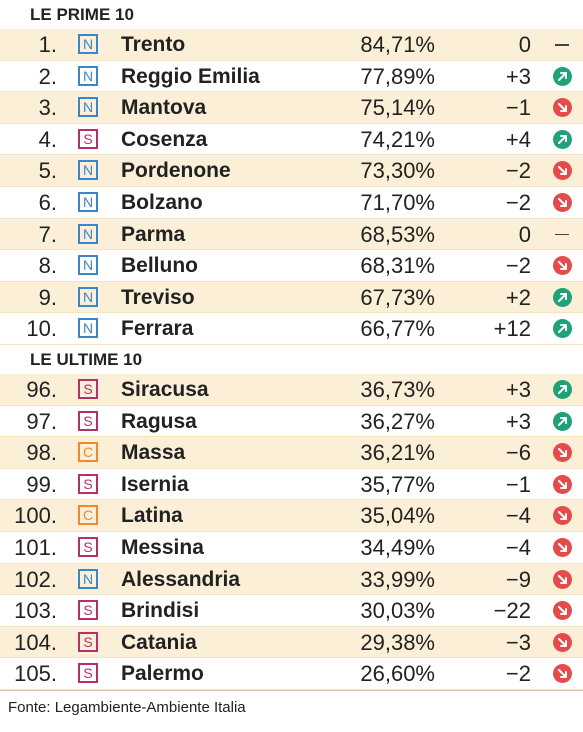  Describe the element at coordinates (164, 108) in the screenshot. I see `city-name: Mantova` at that location.